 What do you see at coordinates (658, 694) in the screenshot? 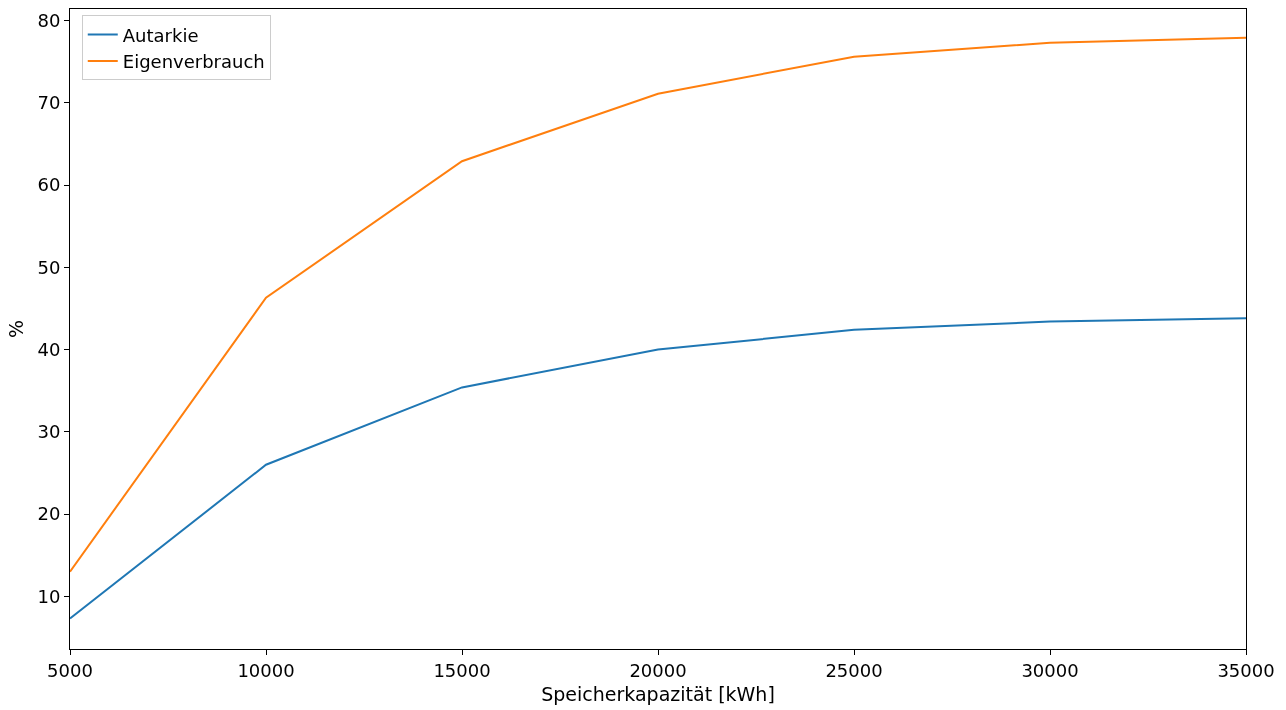
I see `x-axis-title: Speicherkapazität [kWh]` at bounding box center [658, 694].